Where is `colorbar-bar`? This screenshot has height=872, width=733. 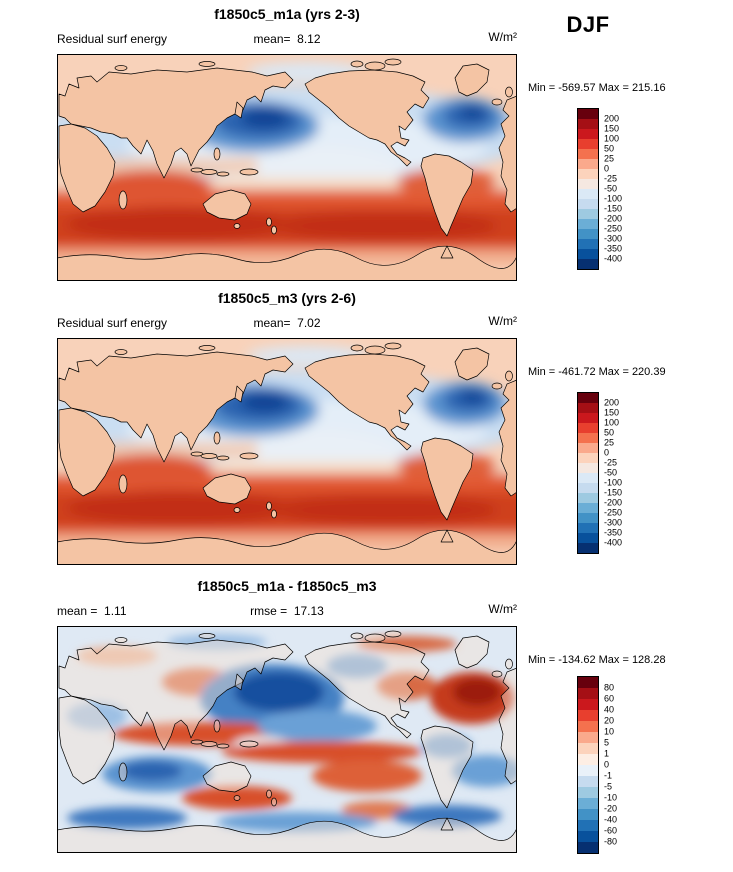
colorbar-bar is located at coordinates (588, 765).